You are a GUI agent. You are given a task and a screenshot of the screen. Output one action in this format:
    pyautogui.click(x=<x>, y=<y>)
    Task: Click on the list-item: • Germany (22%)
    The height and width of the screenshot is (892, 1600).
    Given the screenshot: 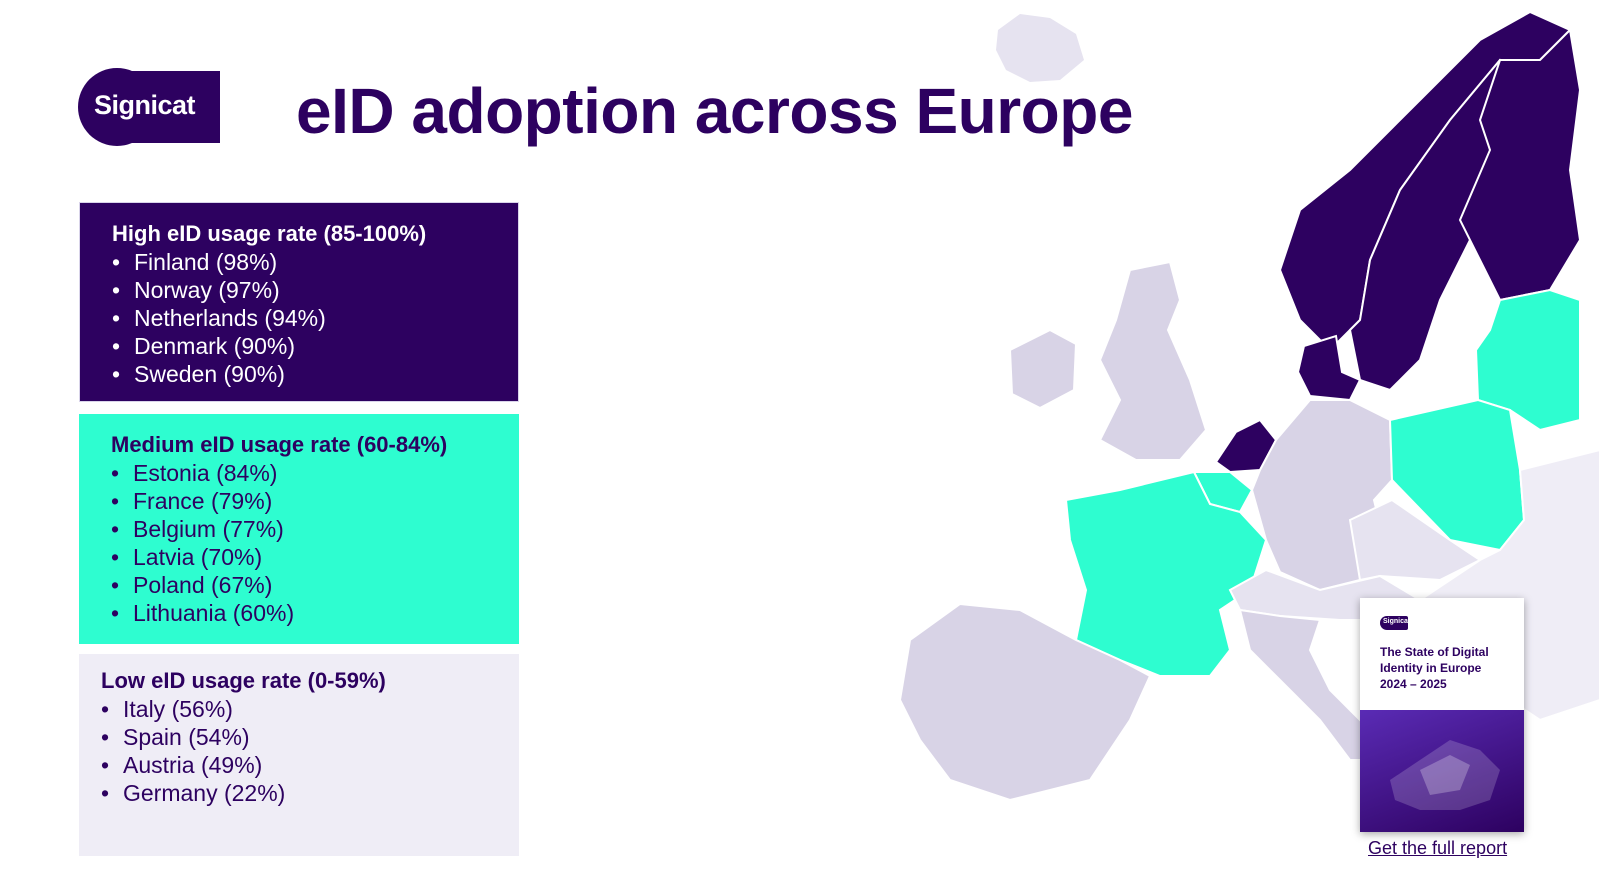 What is the action you would take?
    pyautogui.click(x=193, y=793)
    